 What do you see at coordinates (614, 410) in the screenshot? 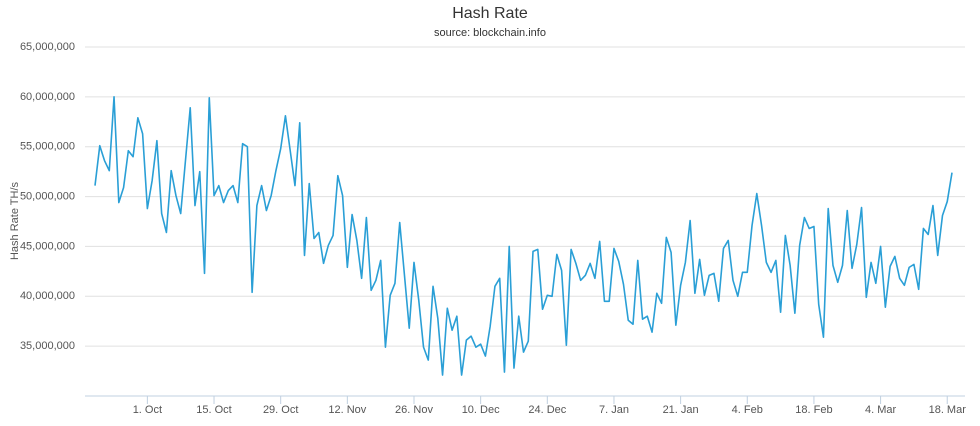
I see `x-tick-label: 7. Jan` at bounding box center [614, 410].